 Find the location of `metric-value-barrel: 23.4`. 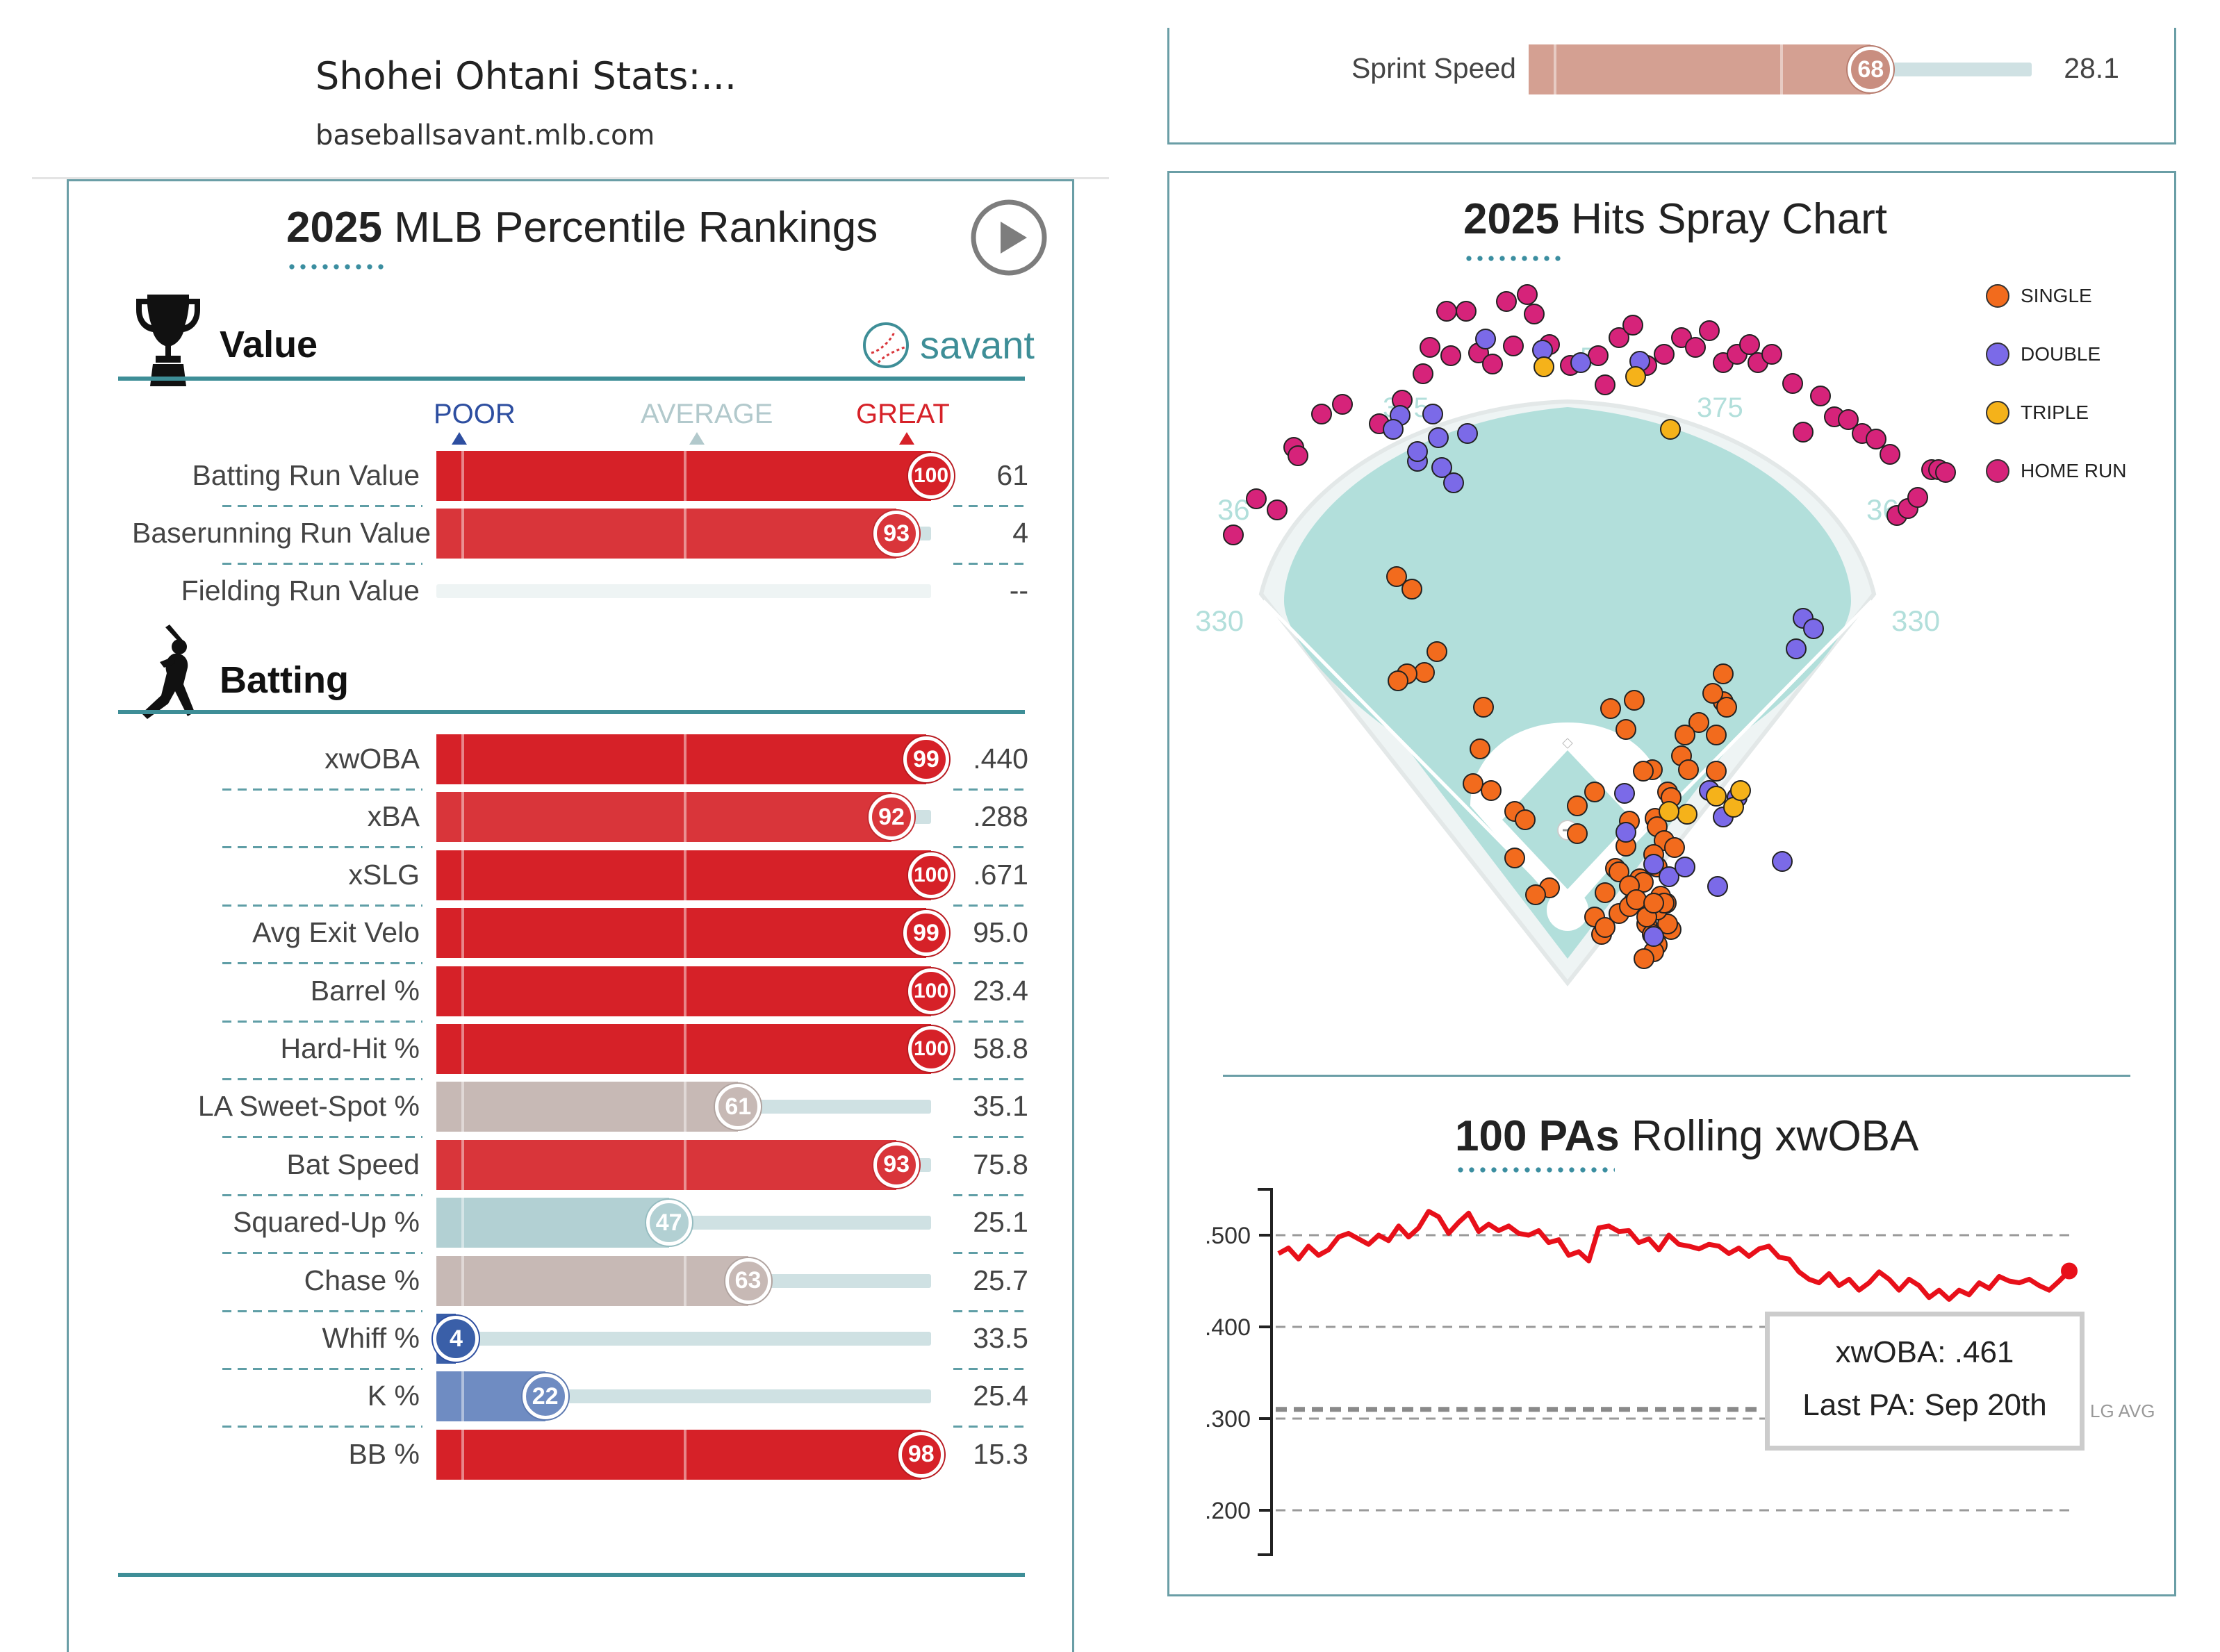

metric-value-barrel: 23.4 is located at coordinates (1000, 990).